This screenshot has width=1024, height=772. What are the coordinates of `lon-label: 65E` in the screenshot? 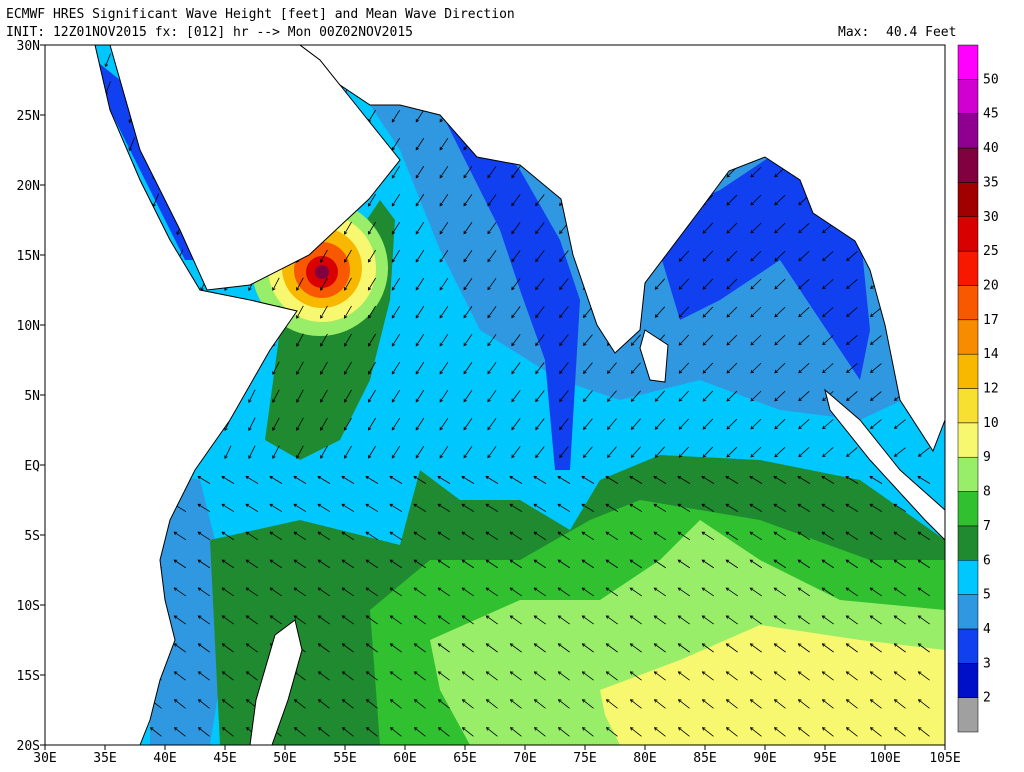 It's located at (464, 758).